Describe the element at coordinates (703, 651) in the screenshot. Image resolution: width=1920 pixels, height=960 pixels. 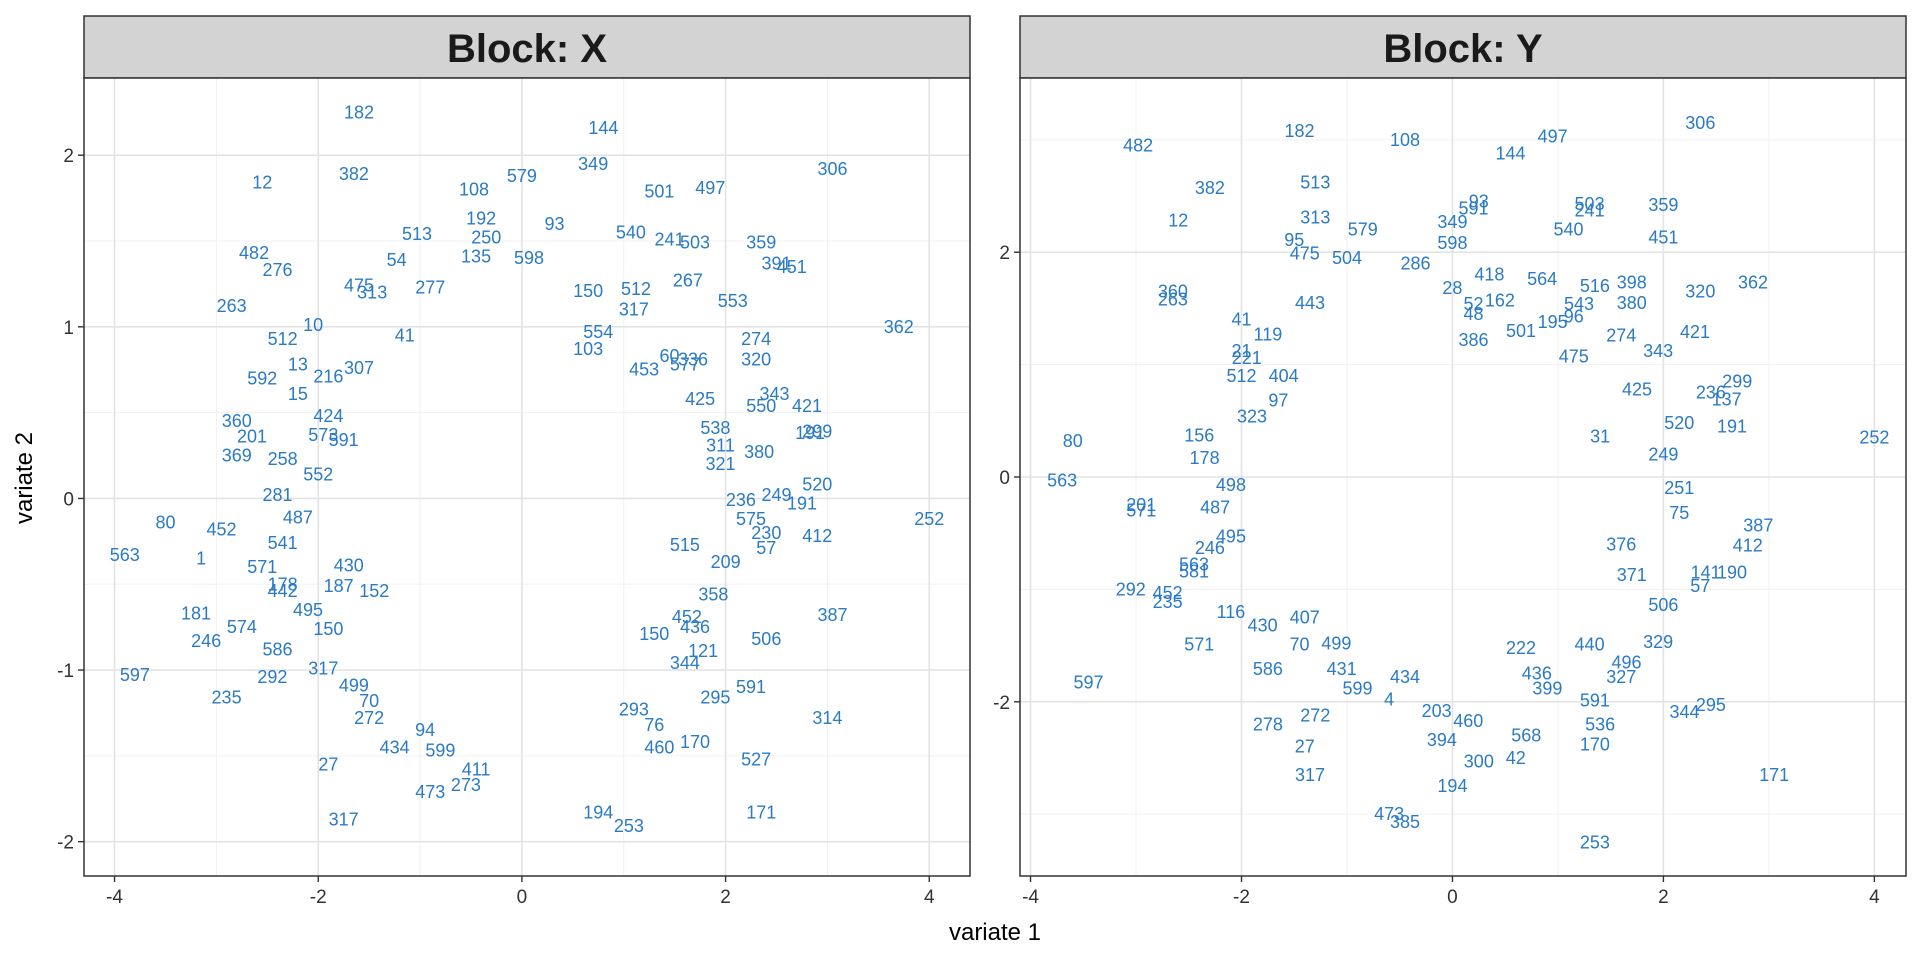
I see `point-label: 121` at that location.